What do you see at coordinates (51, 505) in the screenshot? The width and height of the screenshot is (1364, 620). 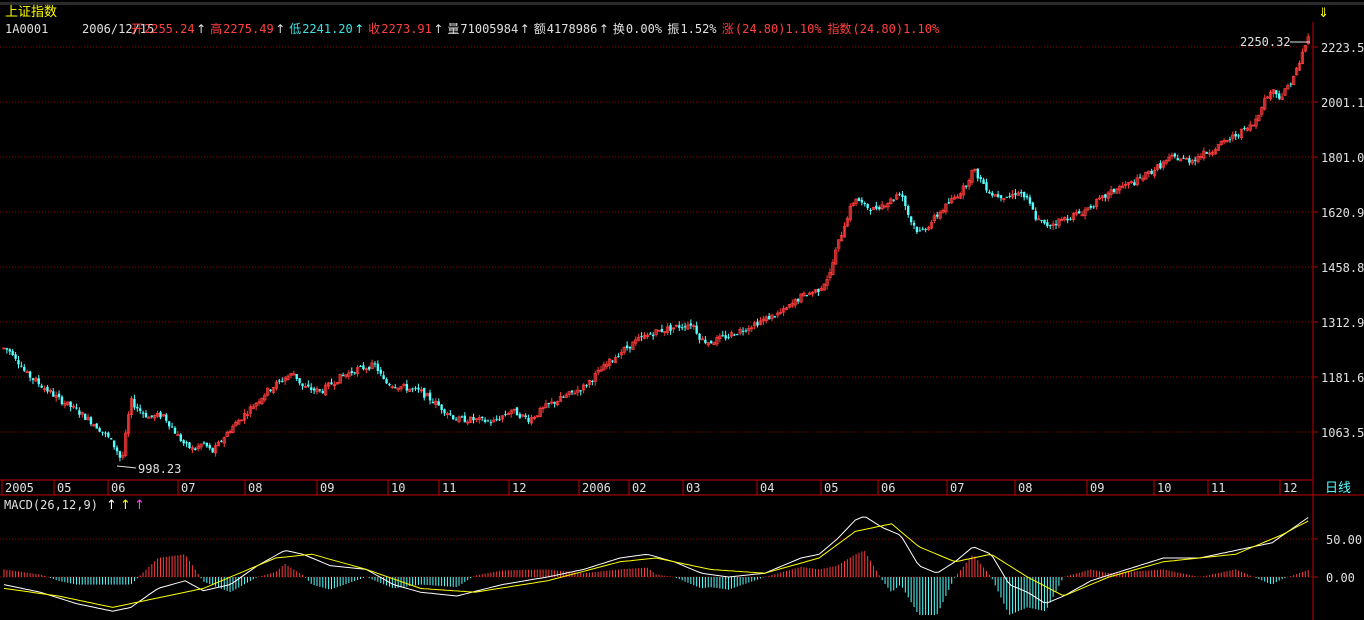 I see `indicator-name: MACD(26,12,9)` at bounding box center [51, 505].